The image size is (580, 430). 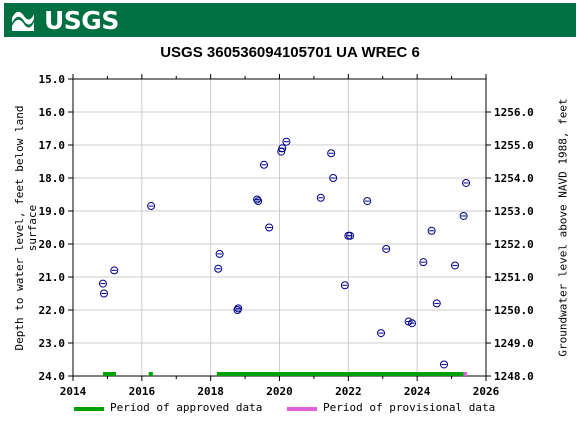 I want to click on y-left-tick-label: 21.0, so click(x=52, y=277).